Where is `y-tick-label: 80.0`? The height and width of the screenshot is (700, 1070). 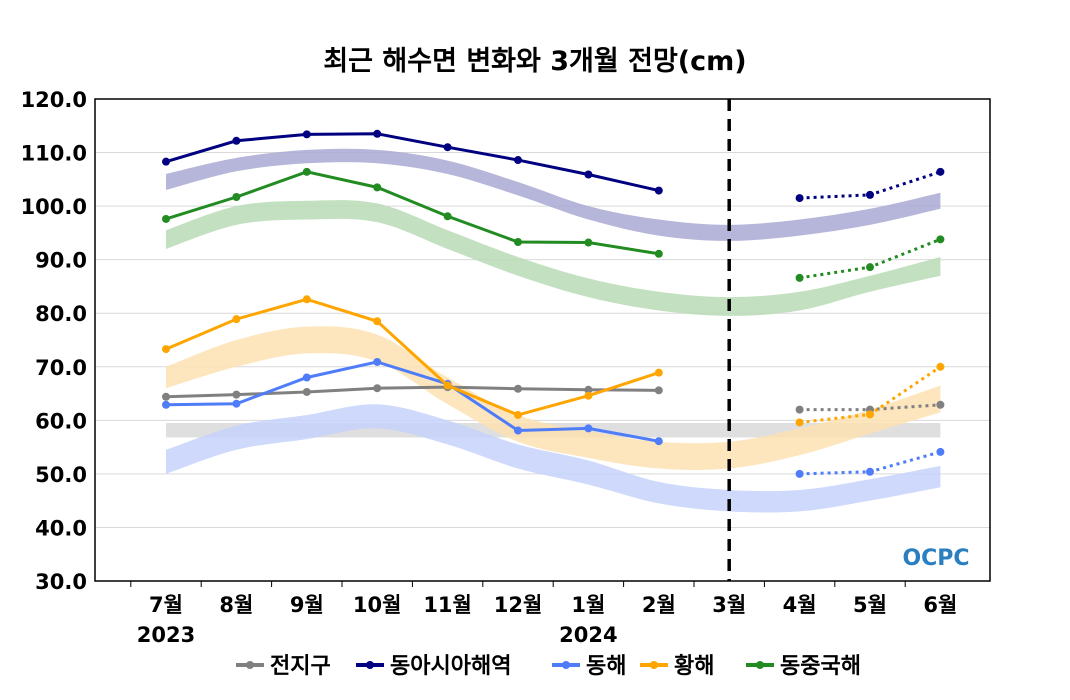
y-tick-label: 80.0 is located at coordinates (61, 314).